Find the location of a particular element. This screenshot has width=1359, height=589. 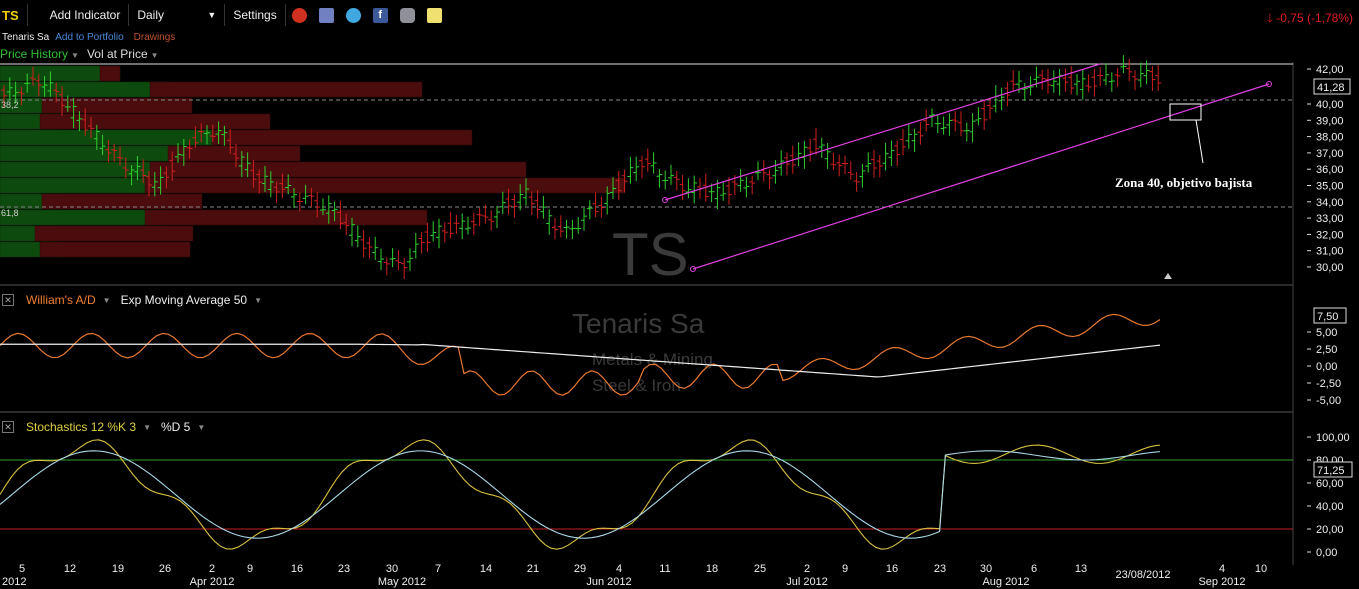

williams-ad-line is located at coordinates (580, 354).